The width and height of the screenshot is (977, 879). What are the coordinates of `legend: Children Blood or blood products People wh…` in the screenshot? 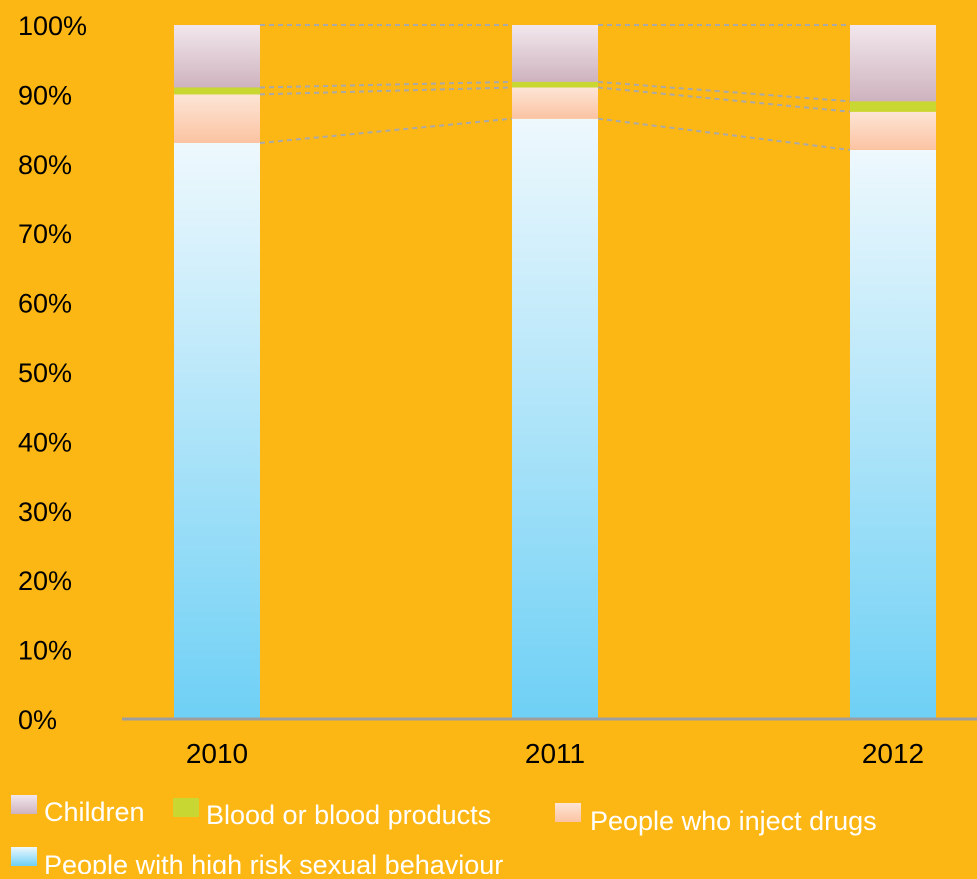 It's located at (444, 837).